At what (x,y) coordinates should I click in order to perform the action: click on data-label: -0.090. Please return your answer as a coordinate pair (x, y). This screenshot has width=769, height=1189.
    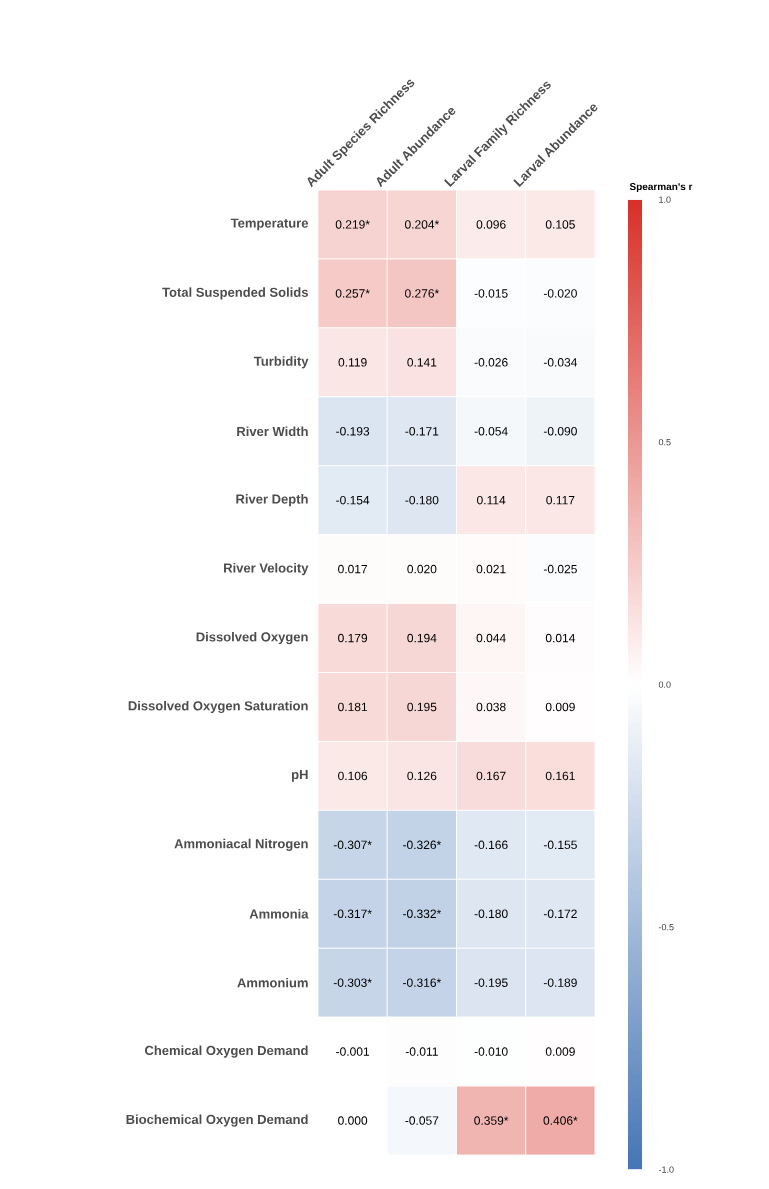
    Looking at the image, I should click on (560, 431).